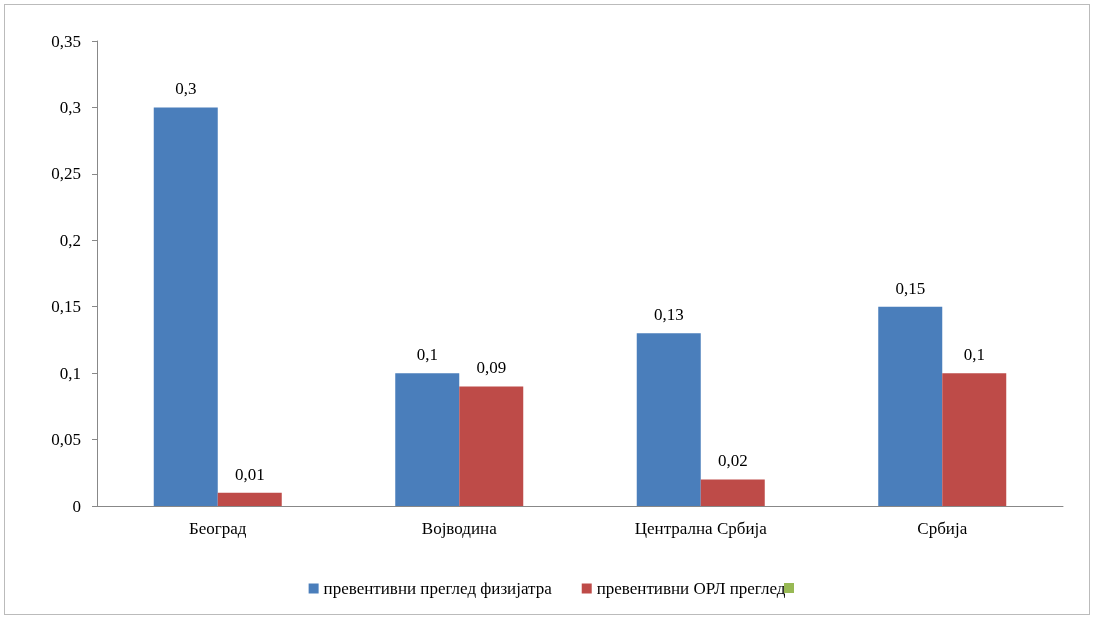 Image resolution: width=1096 pixels, height=621 pixels. What do you see at coordinates (668, 315) in the screenshot?
I see `data-label: 0,13` at bounding box center [668, 315].